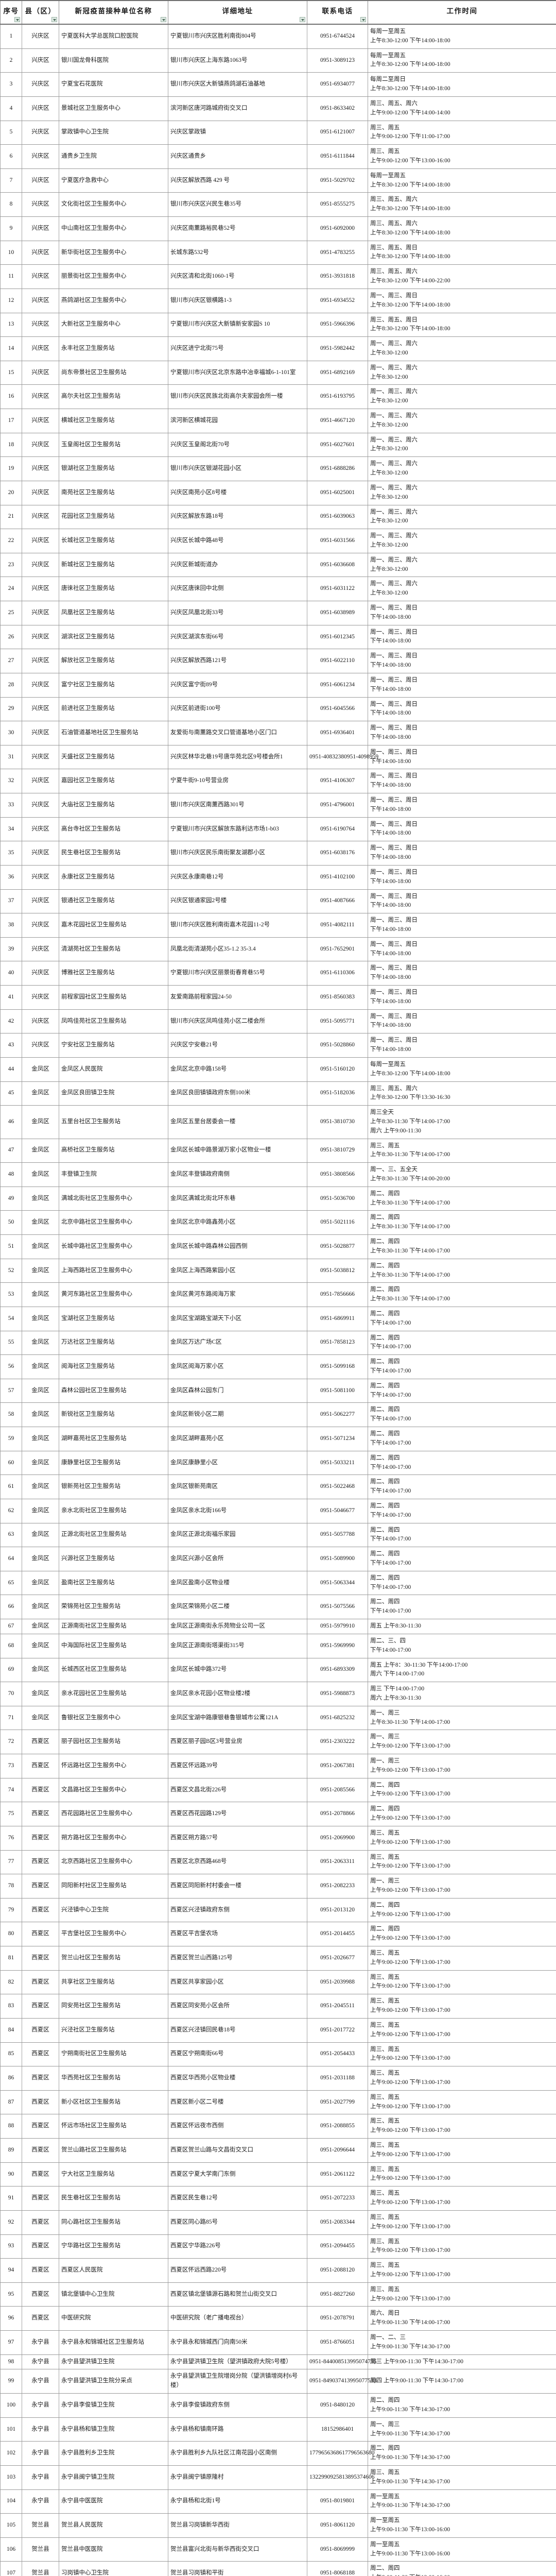  I want to click on cell-line: 上午9:00-11:30 下午14:30-17:00, so click(410, 2505).